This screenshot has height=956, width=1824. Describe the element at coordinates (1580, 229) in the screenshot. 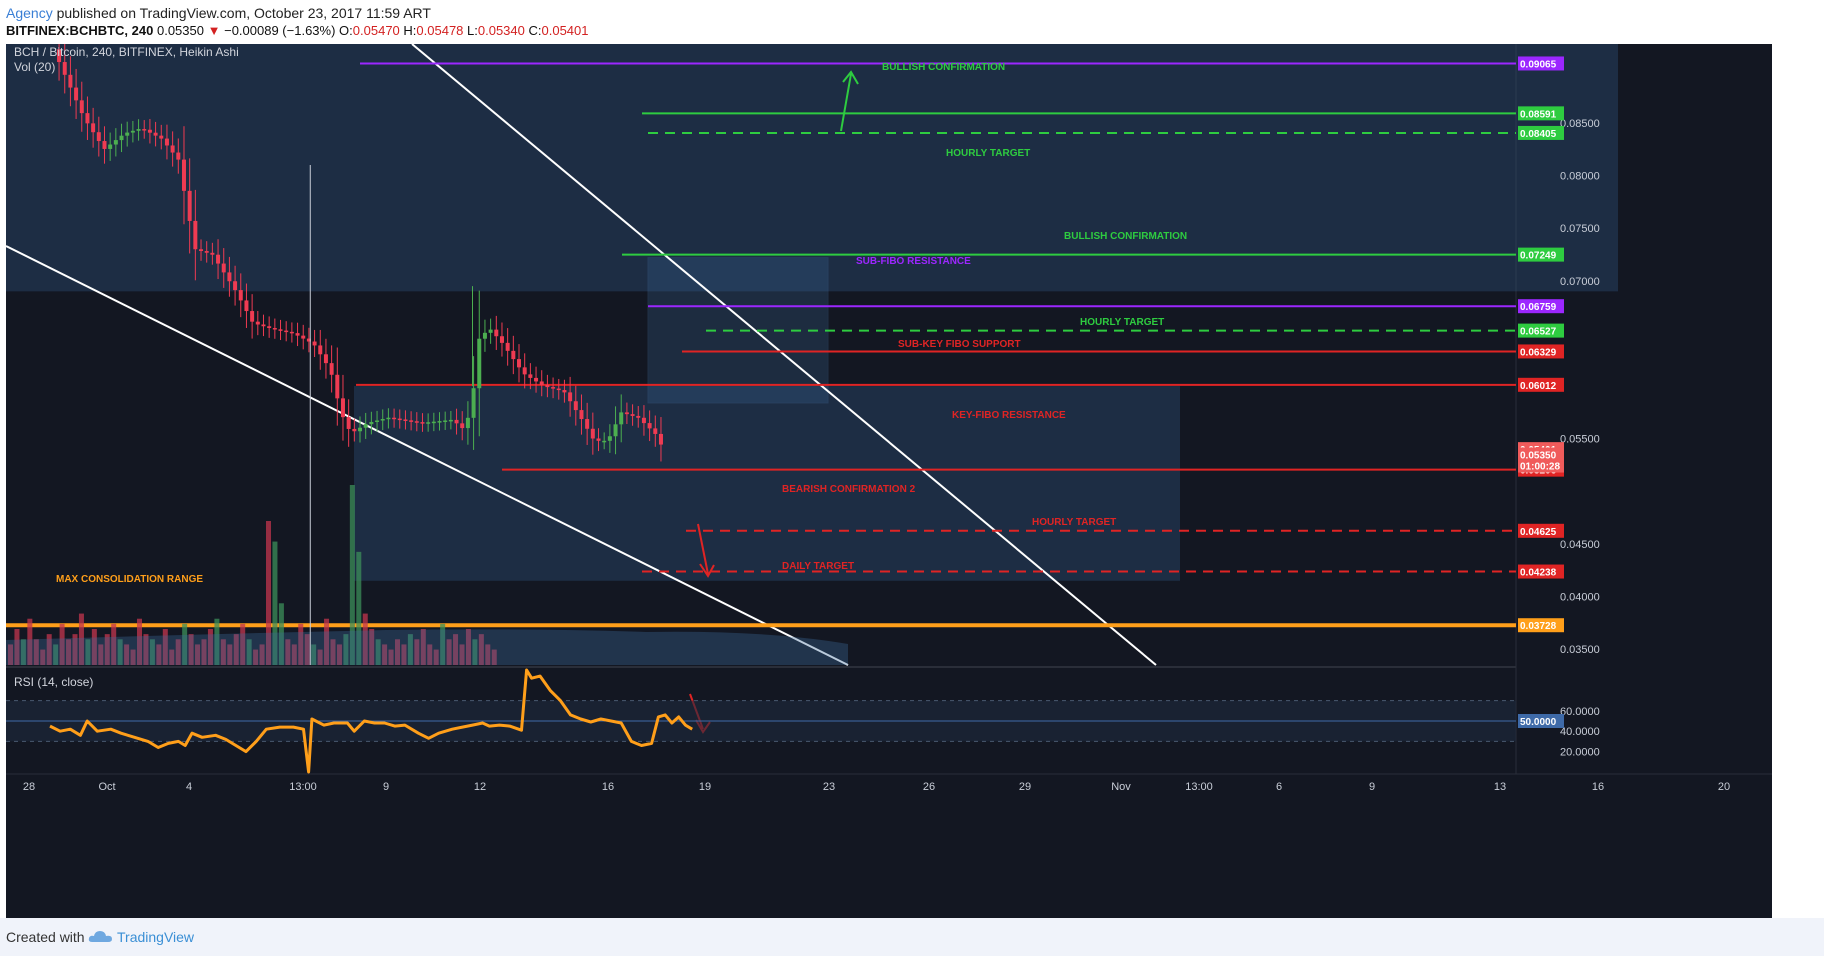

I see `price-tick-label: 0.07500` at that location.